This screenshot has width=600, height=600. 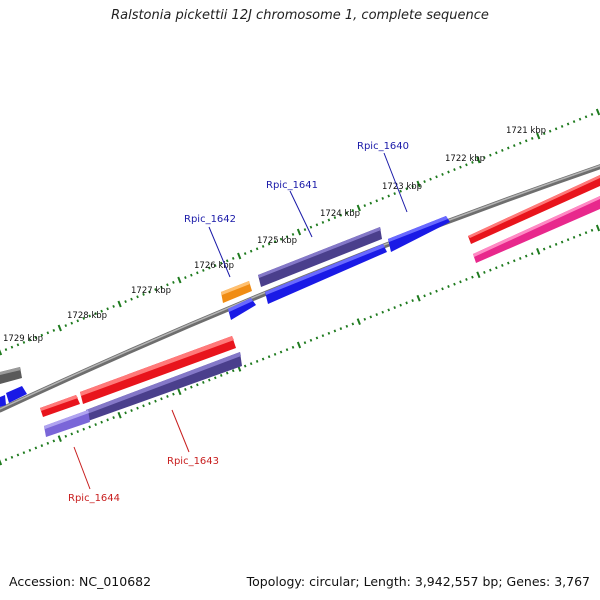 I want to click on gene-feature-rpic-1641-blue, so click(x=326, y=274).